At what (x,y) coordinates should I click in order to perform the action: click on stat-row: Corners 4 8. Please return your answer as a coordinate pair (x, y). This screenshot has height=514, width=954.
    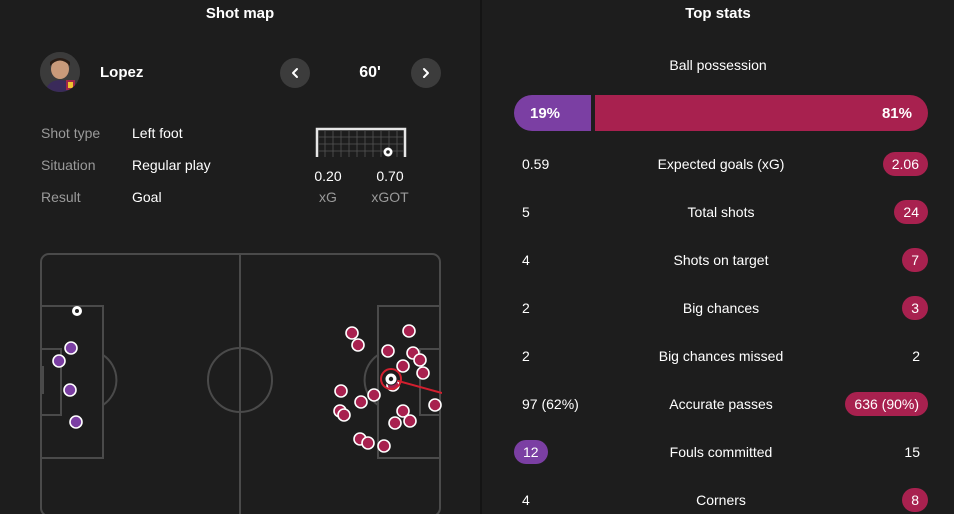
    Looking at the image, I should click on (721, 501).